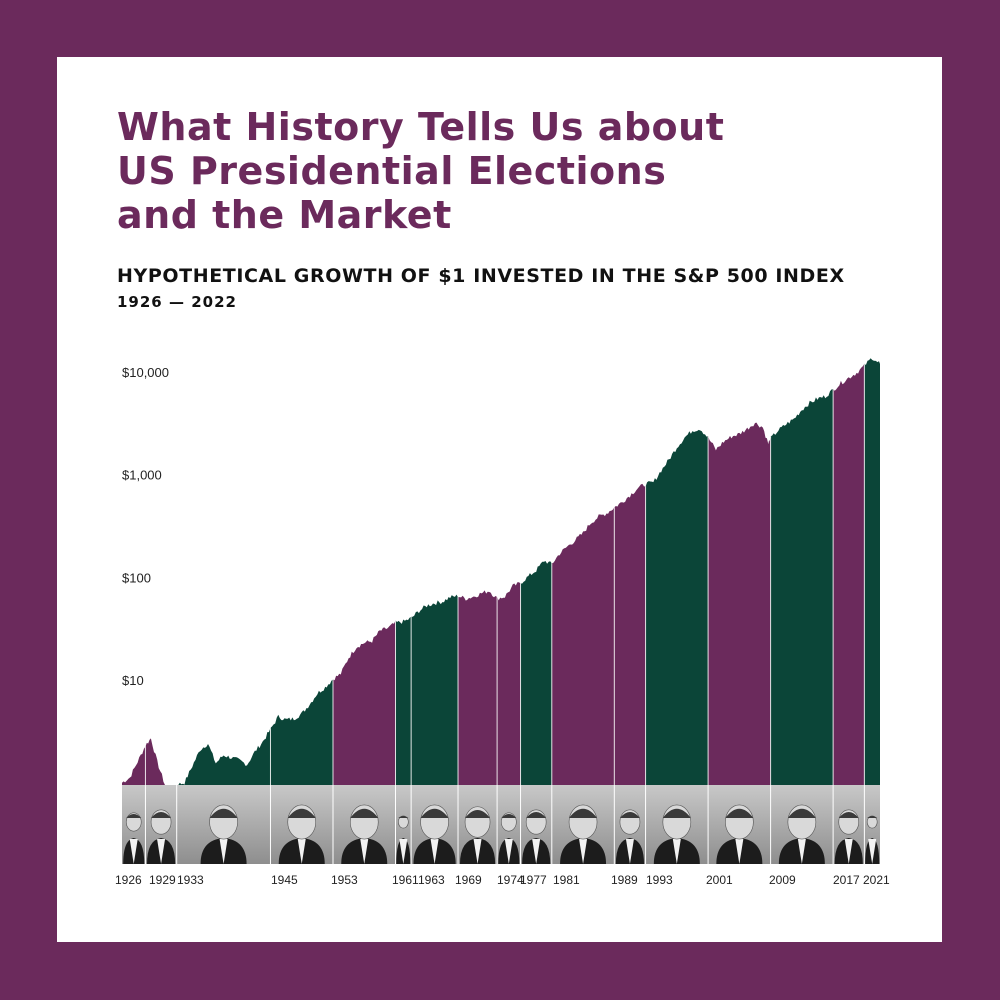 The width and height of the screenshot is (1000, 1000). I want to click on president-portrait-1933, so click(211, 824).